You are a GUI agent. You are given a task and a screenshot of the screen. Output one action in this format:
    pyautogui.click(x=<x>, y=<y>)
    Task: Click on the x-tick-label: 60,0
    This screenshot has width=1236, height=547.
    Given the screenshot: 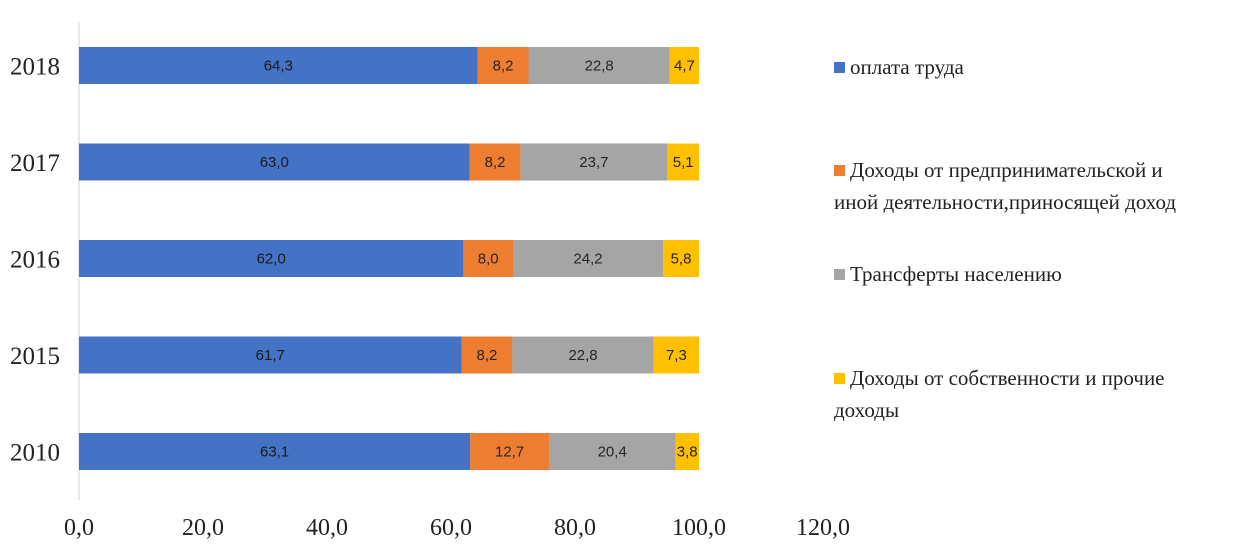 What is the action you would take?
    pyautogui.click(x=451, y=528)
    